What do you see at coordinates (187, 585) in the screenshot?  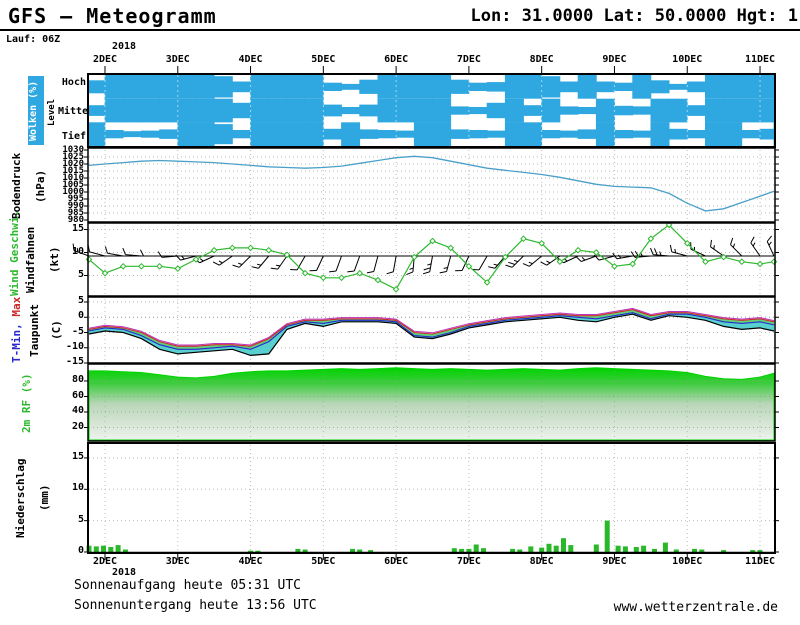 I see `sunrise-text: Sonnenaufgang heute 05:31 UTC` at bounding box center [187, 585].